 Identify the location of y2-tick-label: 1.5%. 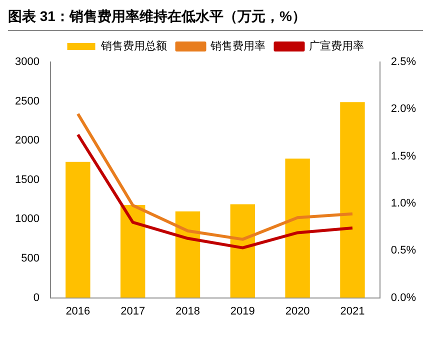
(403, 156).